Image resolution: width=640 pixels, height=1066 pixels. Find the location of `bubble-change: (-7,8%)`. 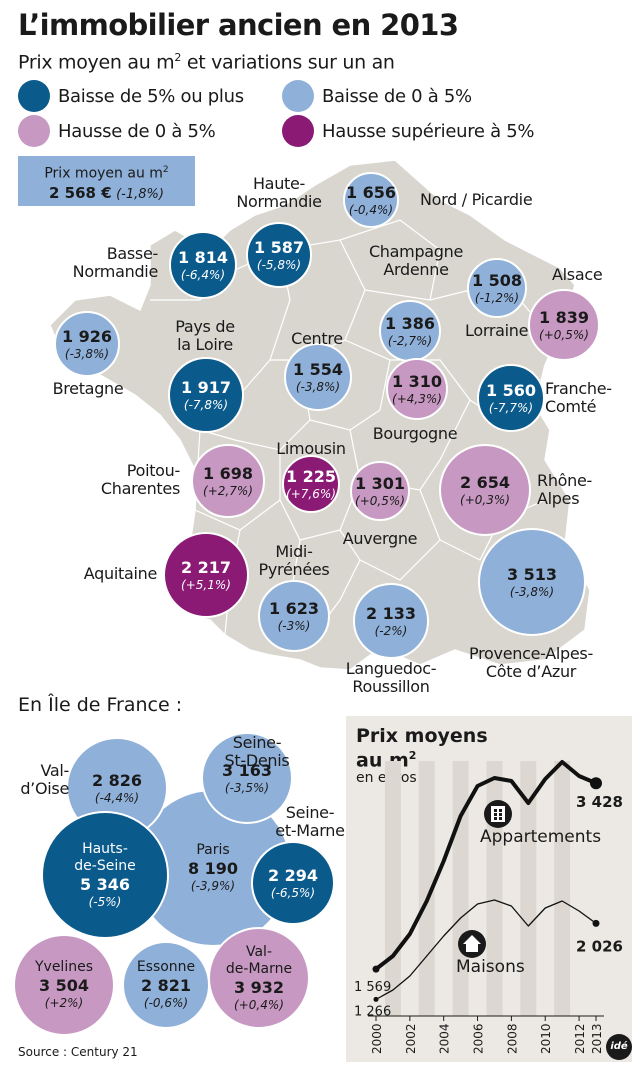

bubble-change: (-7,8%) is located at coordinates (206, 404).